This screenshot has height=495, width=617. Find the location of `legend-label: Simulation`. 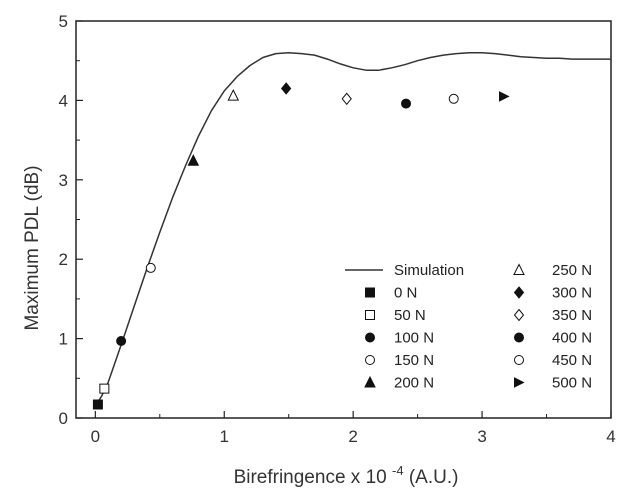

legend-label: Simulation is located at coordinates (429, 270).